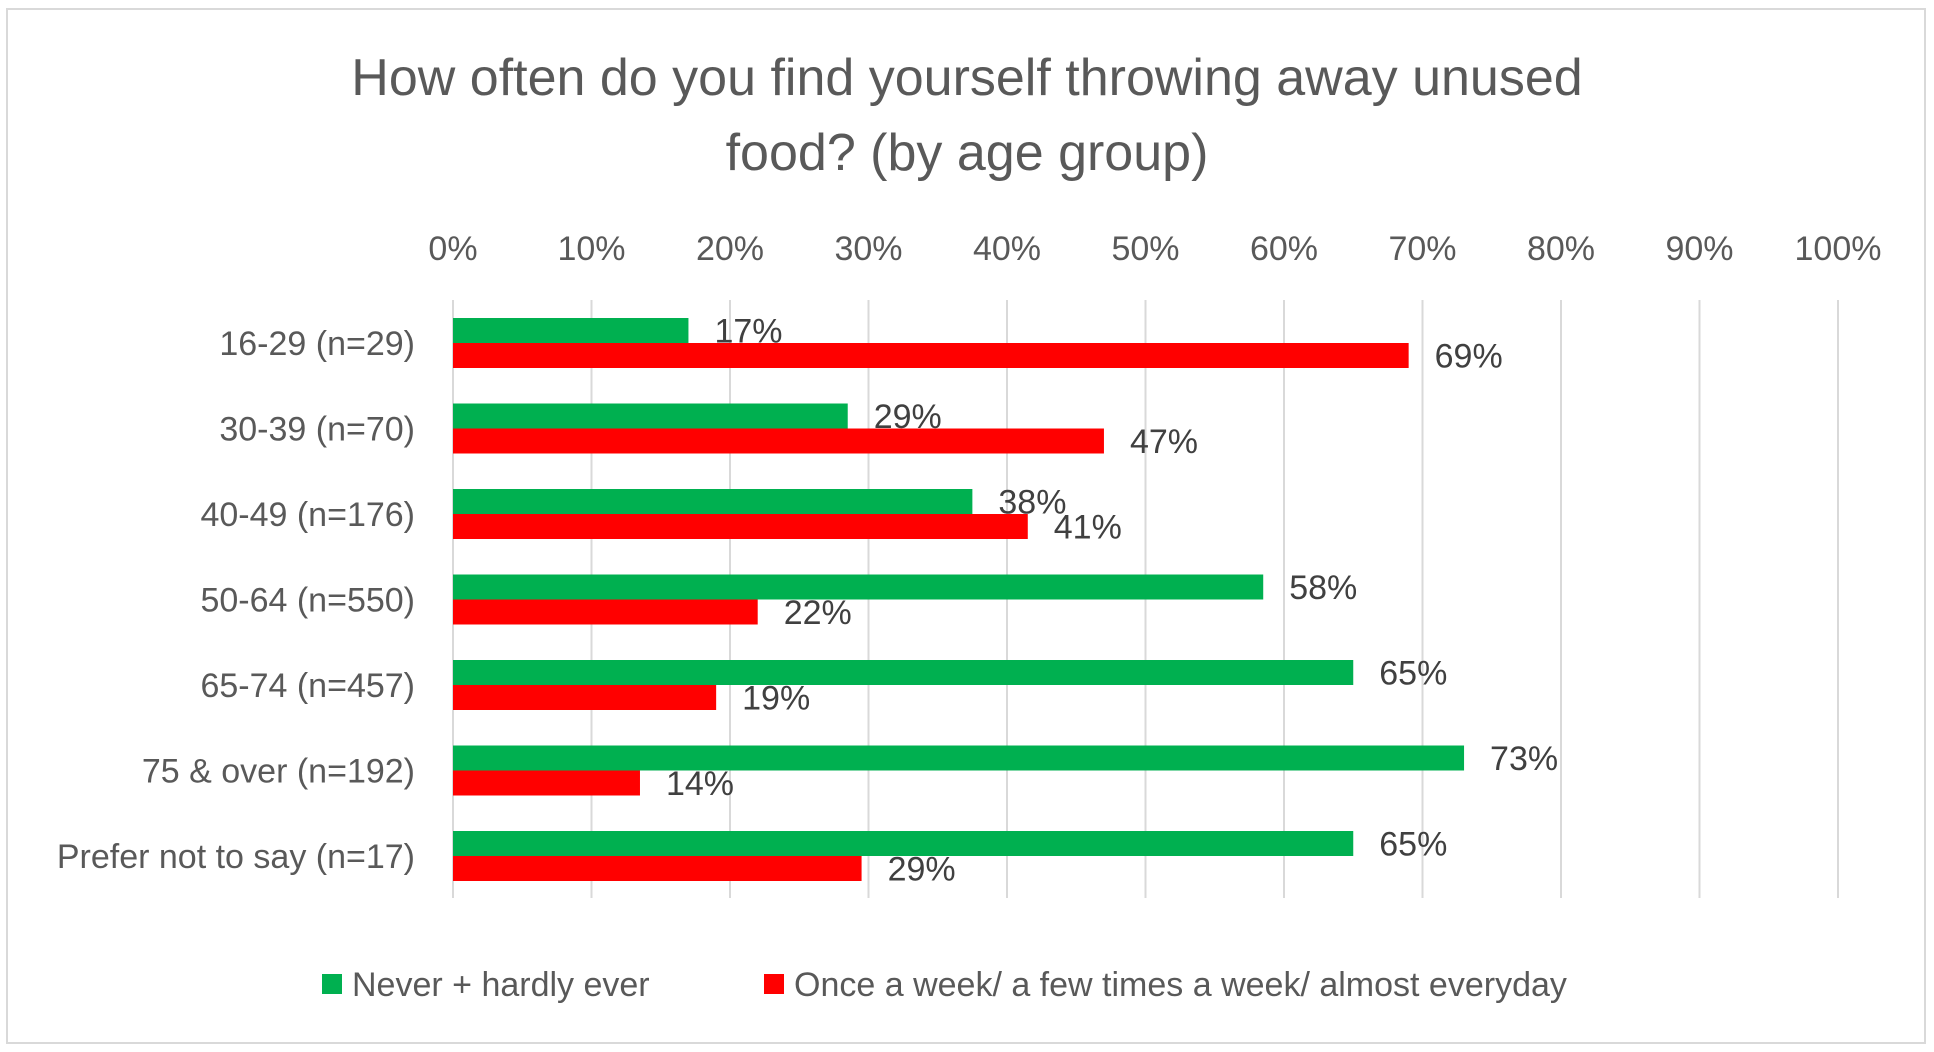  What do you see at coordinates (1838, 249) in the screenshot?
I see `x-tick-label: 100%` at bounding box center [1838, 249].